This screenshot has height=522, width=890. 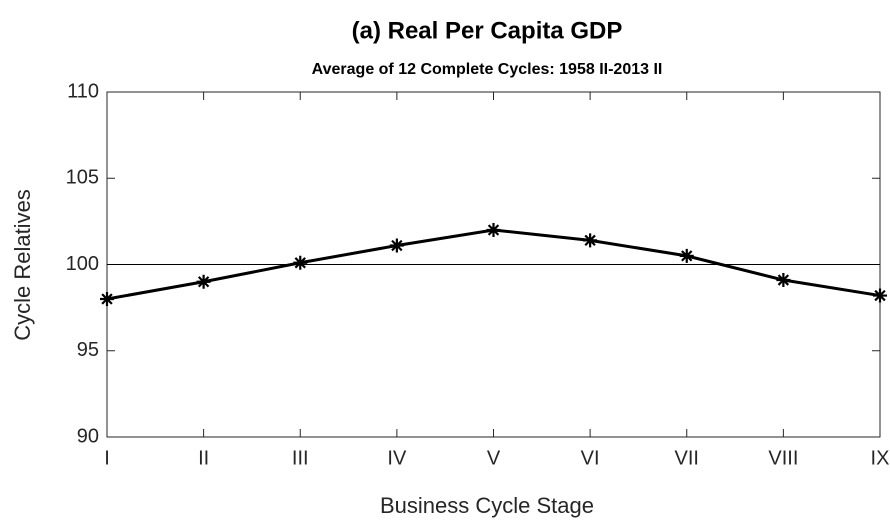 What do you see at coordinates (203, 458) in the screenshot?
I see `x-tick-label: II` at bounding box center [203, 458].